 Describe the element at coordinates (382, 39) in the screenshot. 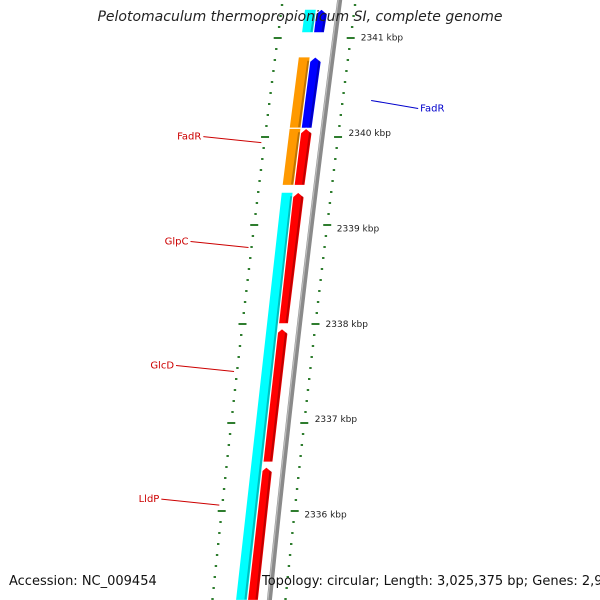

I see `ruler-label: 2341 kbp` at that location.